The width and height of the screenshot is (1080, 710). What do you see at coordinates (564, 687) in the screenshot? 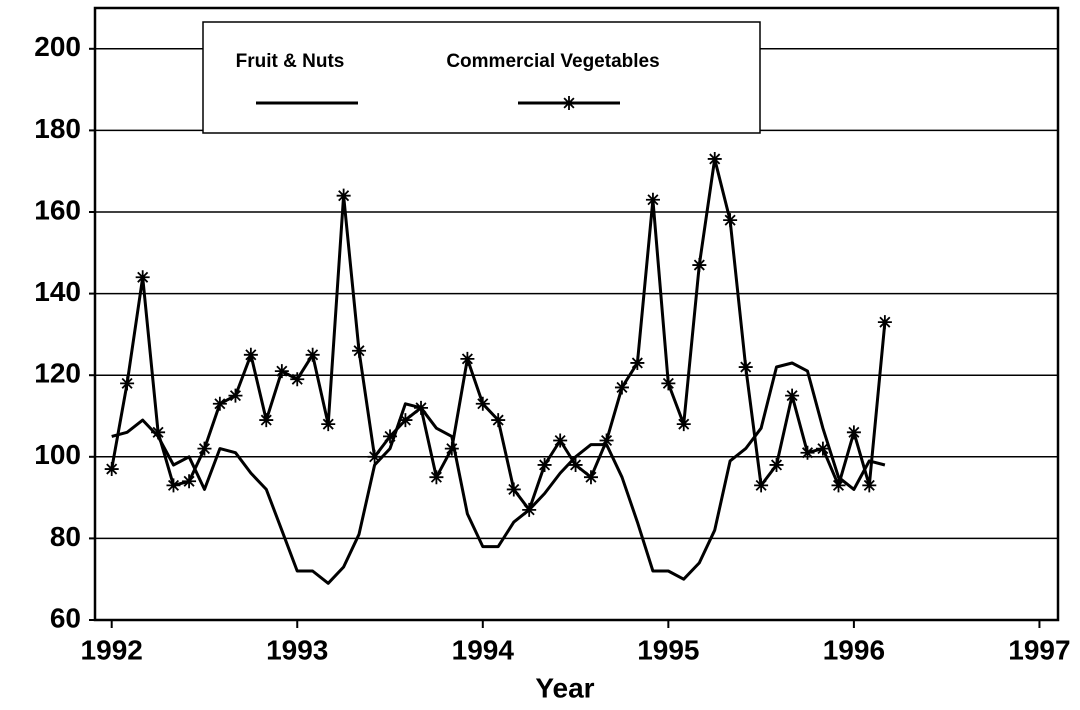
I see `x-axis-label: Year` at bounding box center [564, 687].